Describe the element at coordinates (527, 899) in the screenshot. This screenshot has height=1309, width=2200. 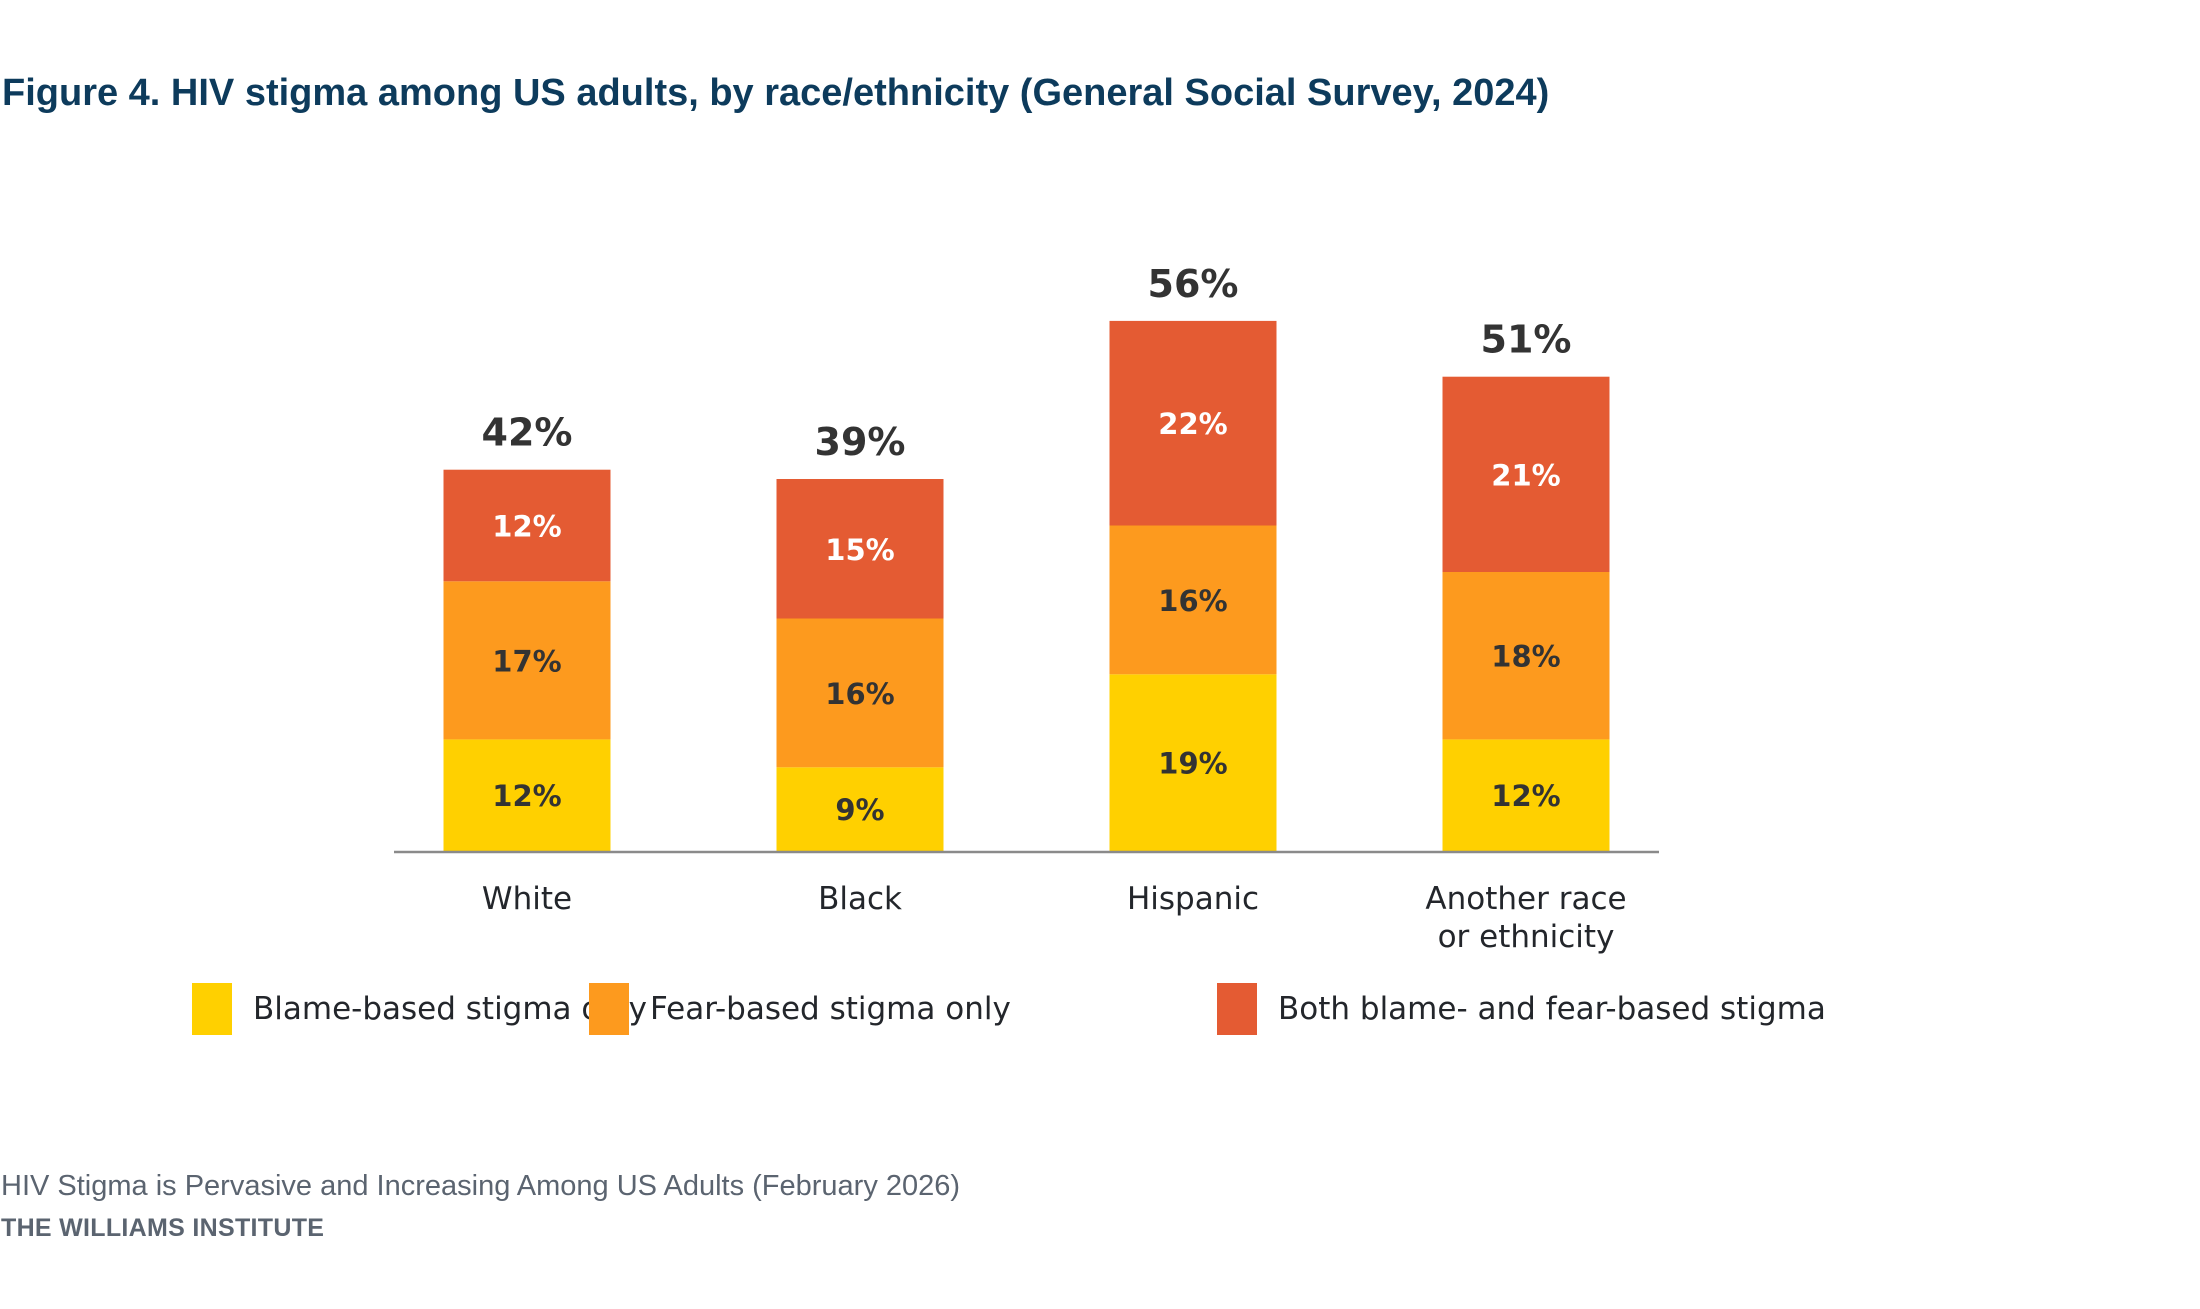
I see `category-label: White` at that location.